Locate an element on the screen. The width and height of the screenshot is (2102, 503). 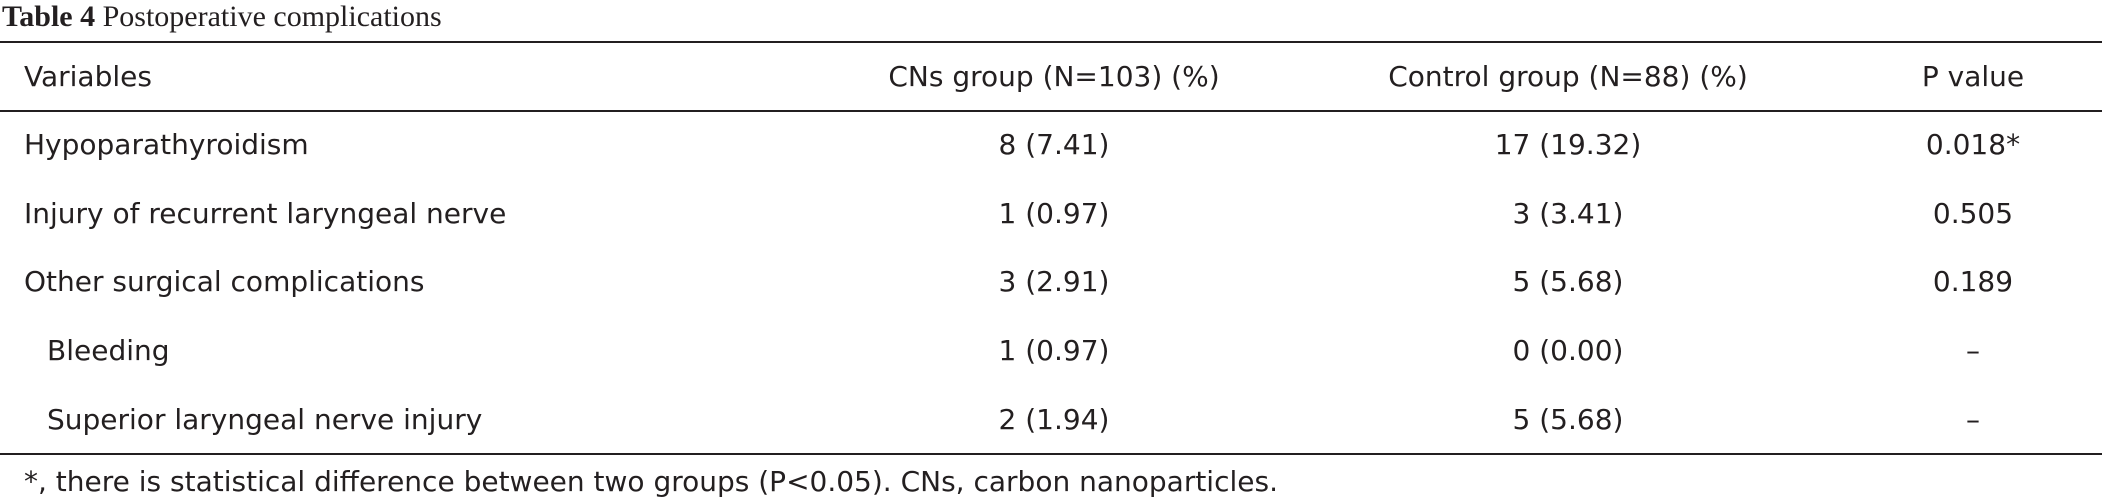
cell: Injury of recurrent laryngeal nerve is located at coordinates (265, 213).